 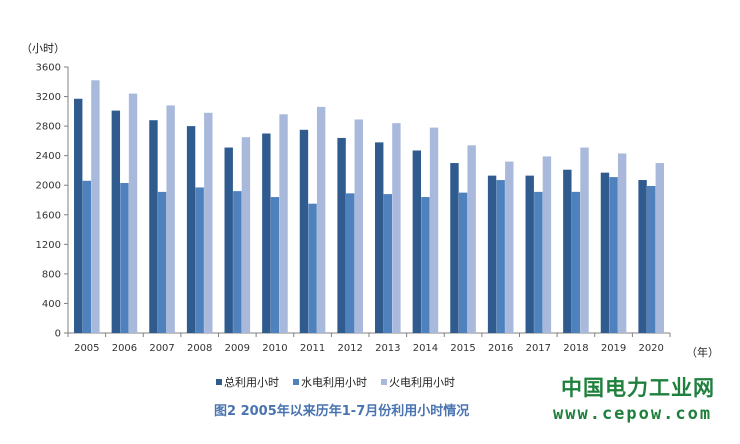 I want to click on x-tick-label: 2018, so click(x=575, y=348).